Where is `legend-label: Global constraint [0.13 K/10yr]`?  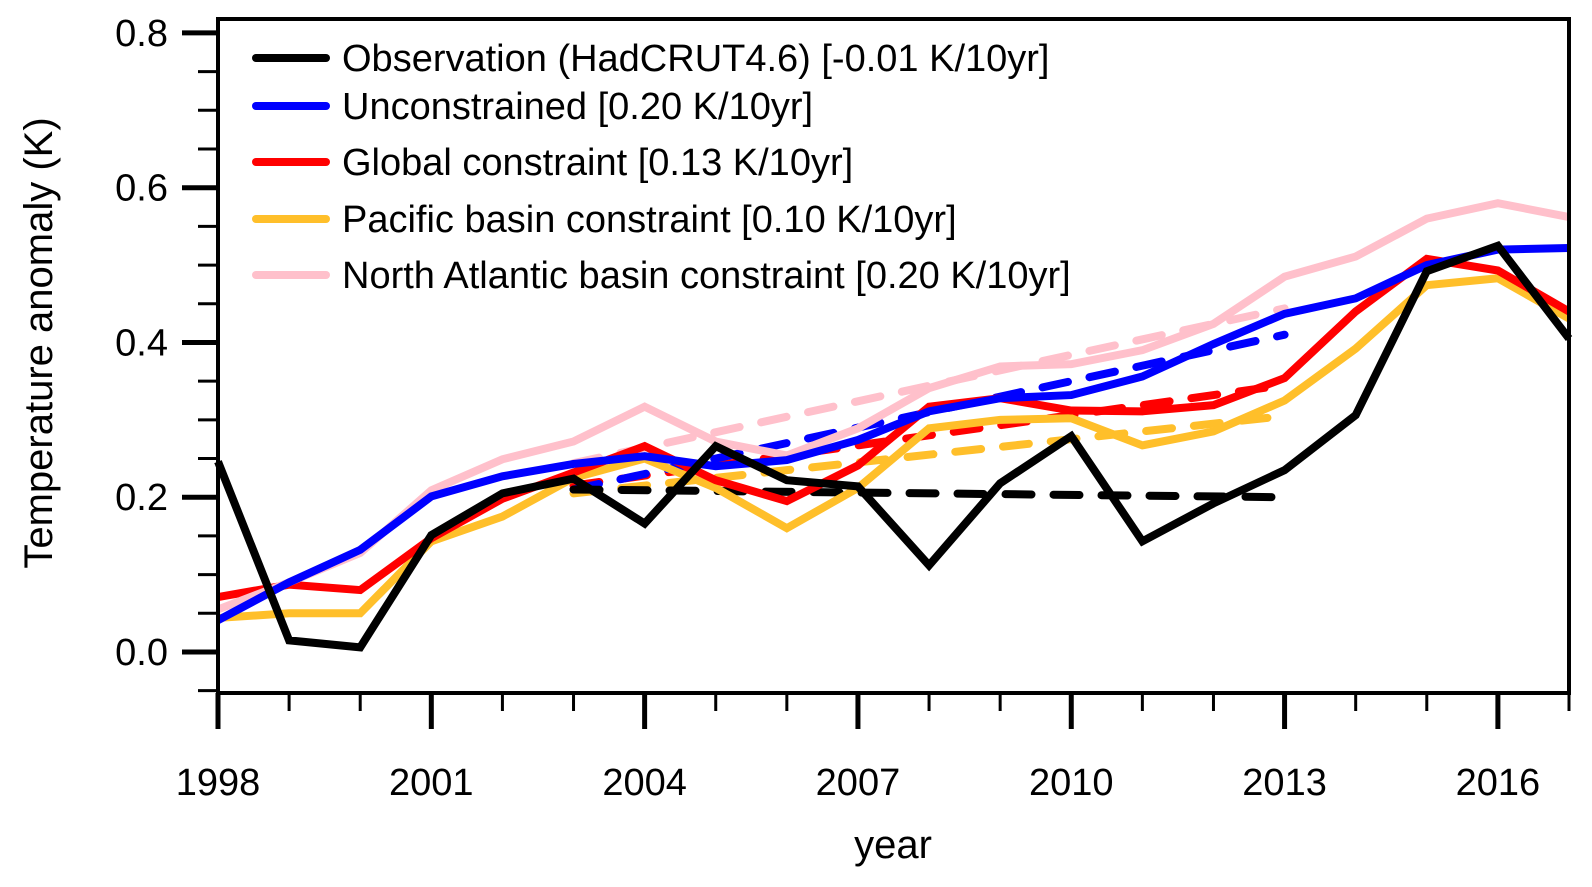 legend-label: Global constraint [0.13 K/10yr] is located at coordinates (597, 163).